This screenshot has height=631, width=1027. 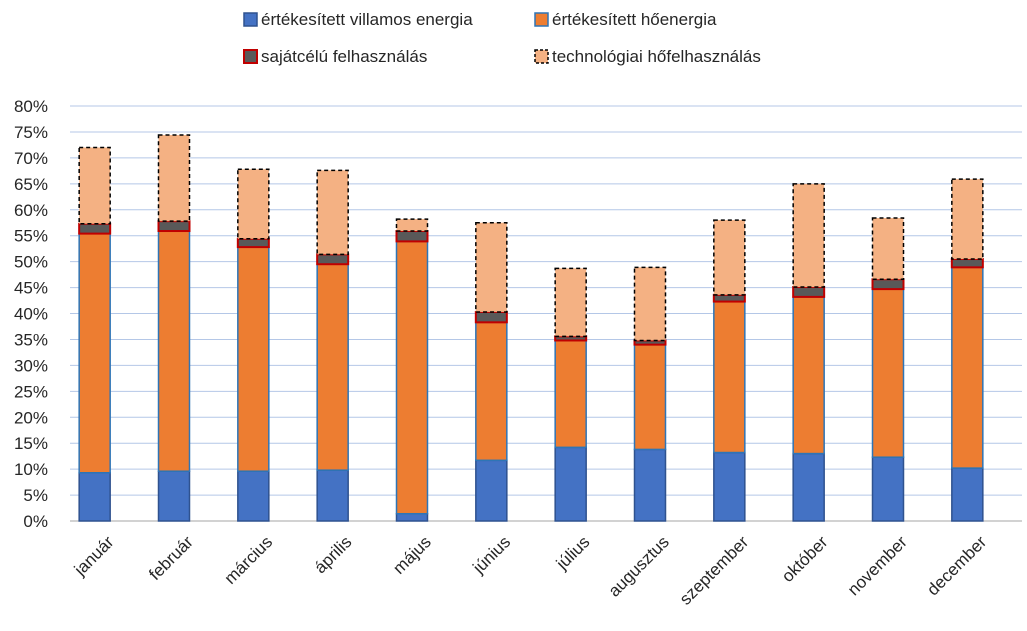 I want to click on legend-label: technológiai hőfelhasználás, so click(x=656, y=56).